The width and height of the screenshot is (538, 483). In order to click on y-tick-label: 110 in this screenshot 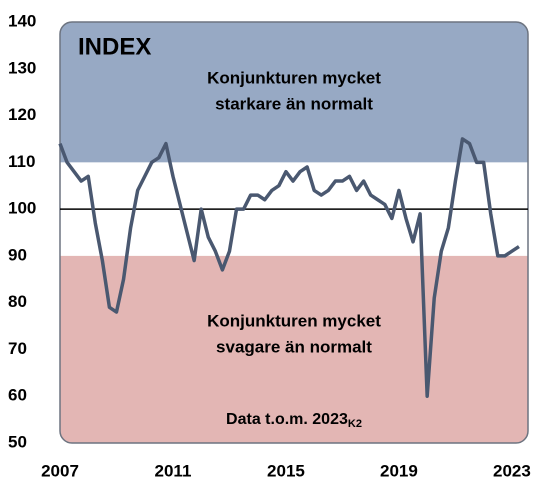, I will do `click(21, 161)`.